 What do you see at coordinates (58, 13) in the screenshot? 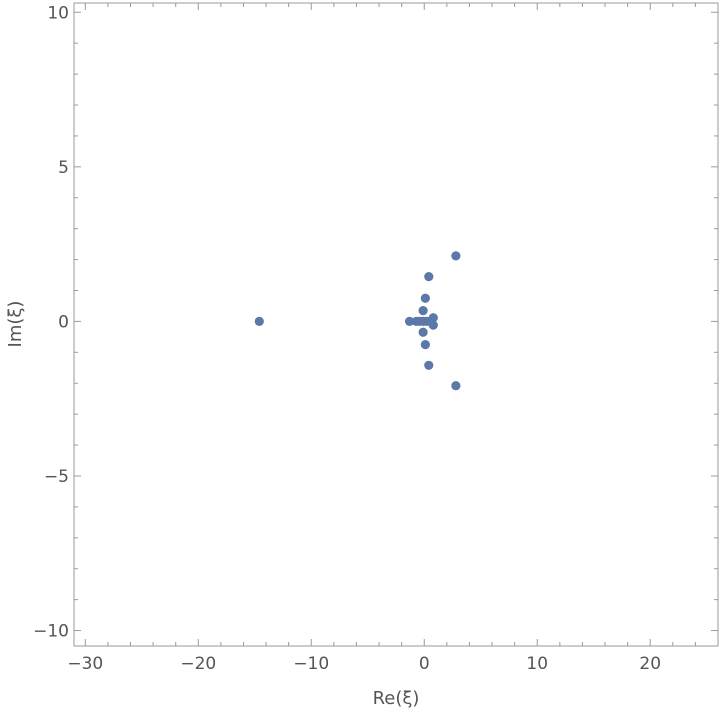
I see `y-tick-label: 10` at bounding box center [58, 13].